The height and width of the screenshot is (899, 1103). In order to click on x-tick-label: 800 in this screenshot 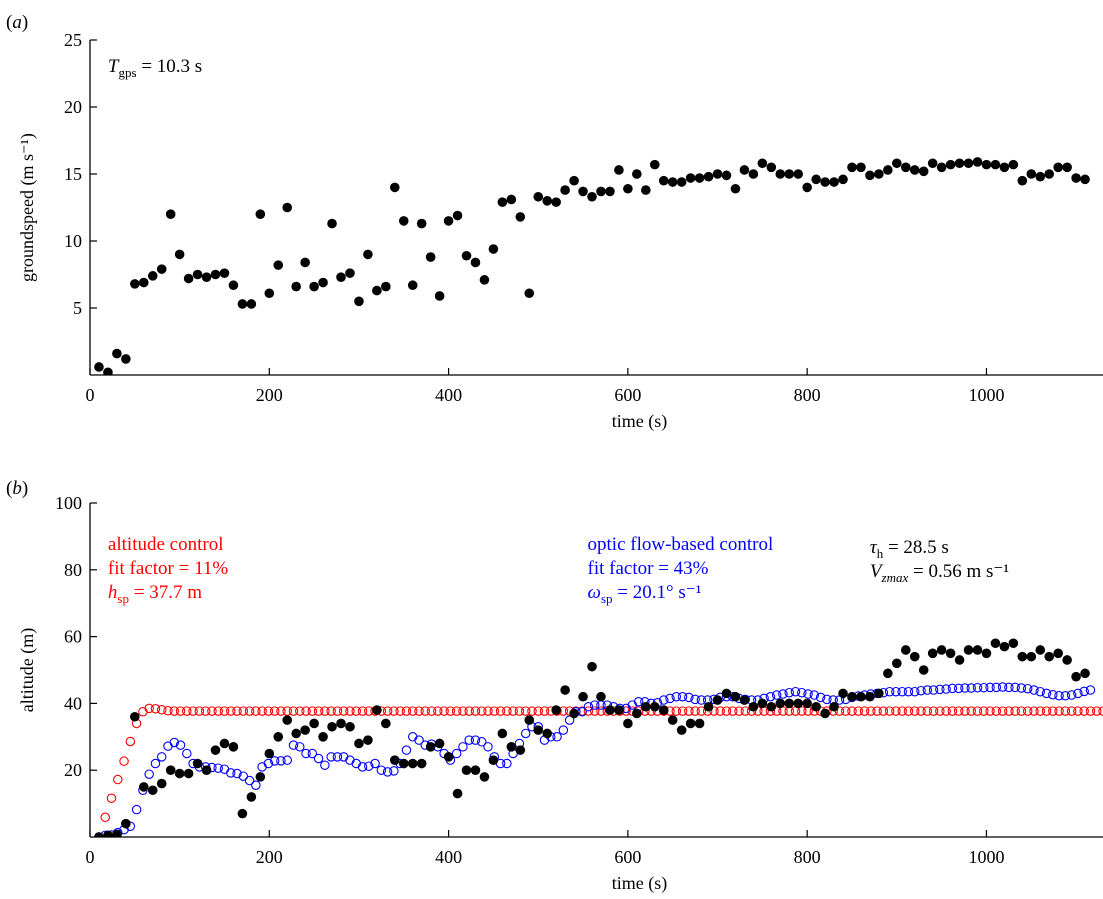, I will do `click(807, 395)`.